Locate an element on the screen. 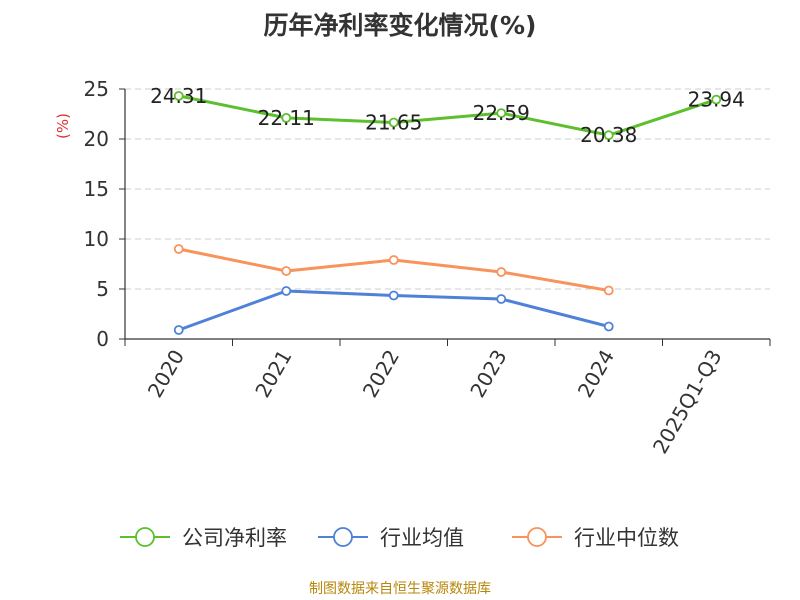  data-label: 20.38 is located at coordinates (608, 135).